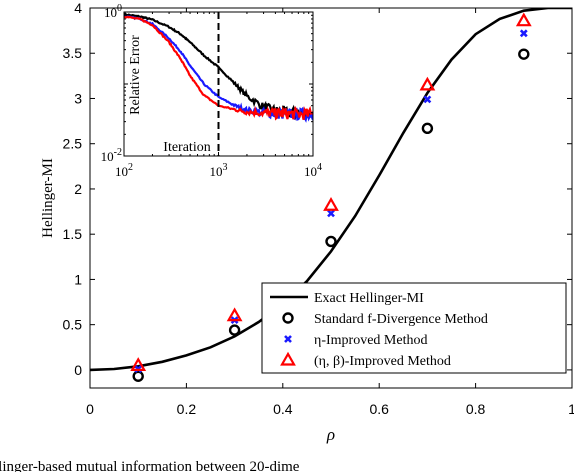 This screenshot has height=472, width=574. I want to click on x-axis-label: ρ, so click(330, 434).